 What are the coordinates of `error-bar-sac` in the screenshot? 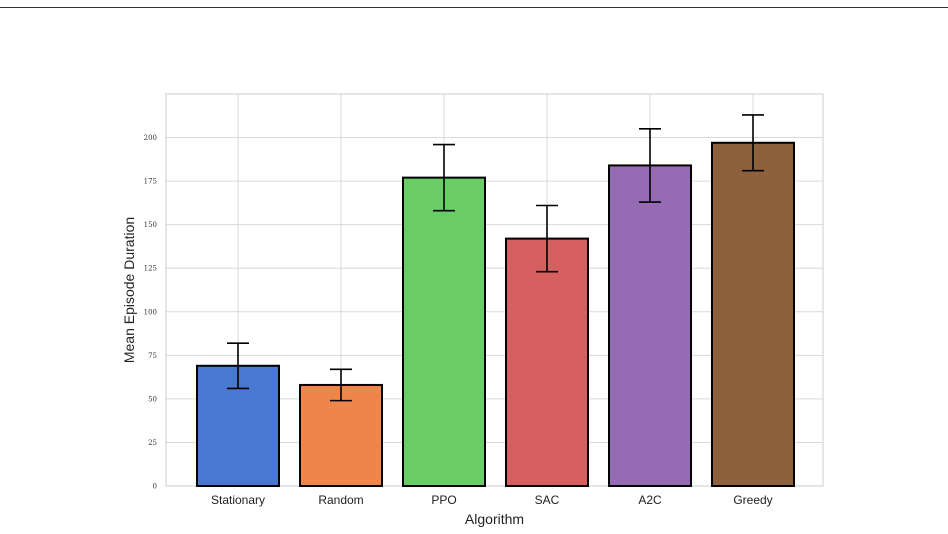 It's located at (547, 238).